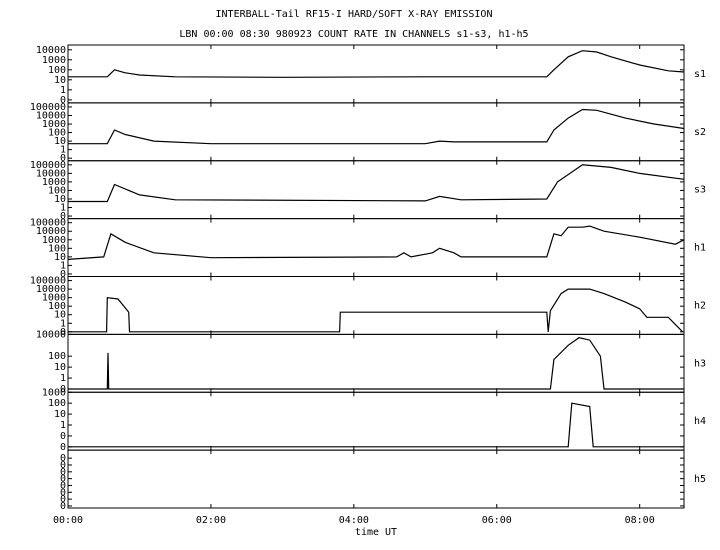 The width and height of the screenshot is (720, 550). I want to click on x-tick-label: 08:00, so click(640, 520).